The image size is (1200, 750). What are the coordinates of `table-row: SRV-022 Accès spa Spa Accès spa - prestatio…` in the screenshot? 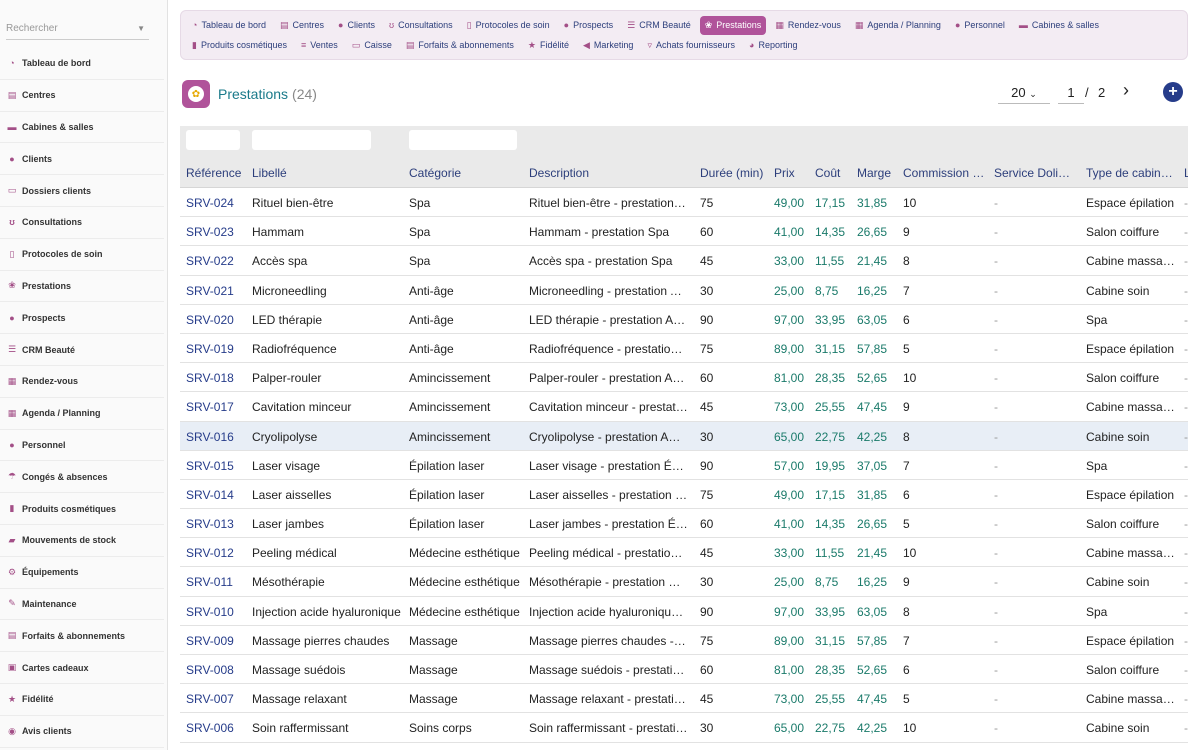 It's located at (684, 261).